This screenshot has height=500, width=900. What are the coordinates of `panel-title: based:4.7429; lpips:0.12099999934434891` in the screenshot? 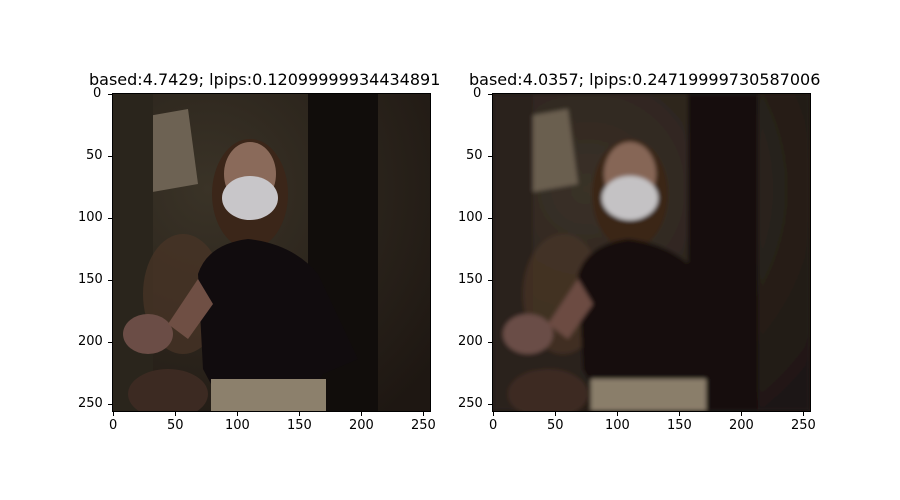 It's located at (265, 79).